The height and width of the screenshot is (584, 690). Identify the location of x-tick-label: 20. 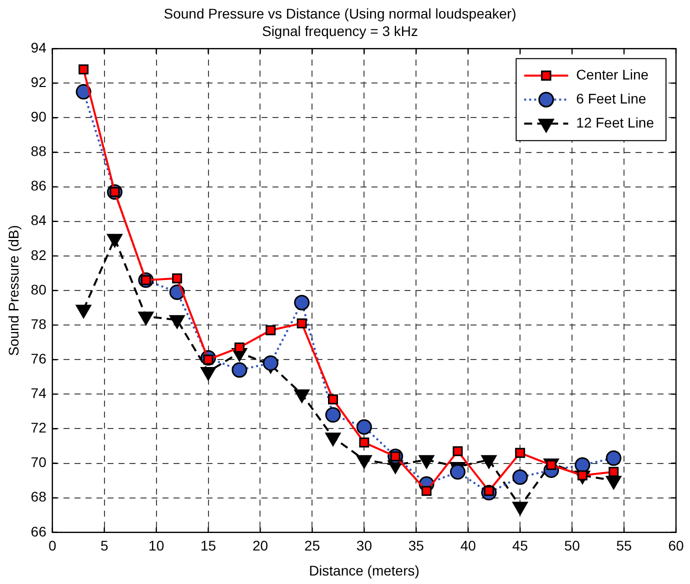
(260, 546).